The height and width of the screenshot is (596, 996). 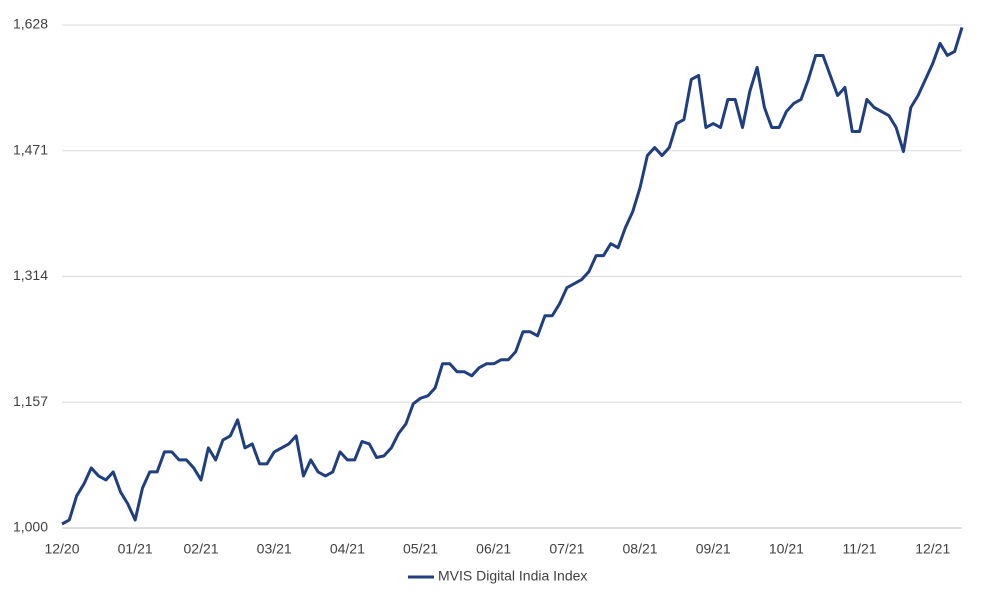 I want to click on y-tick-label: 1,000, so click(x=30, y=527).